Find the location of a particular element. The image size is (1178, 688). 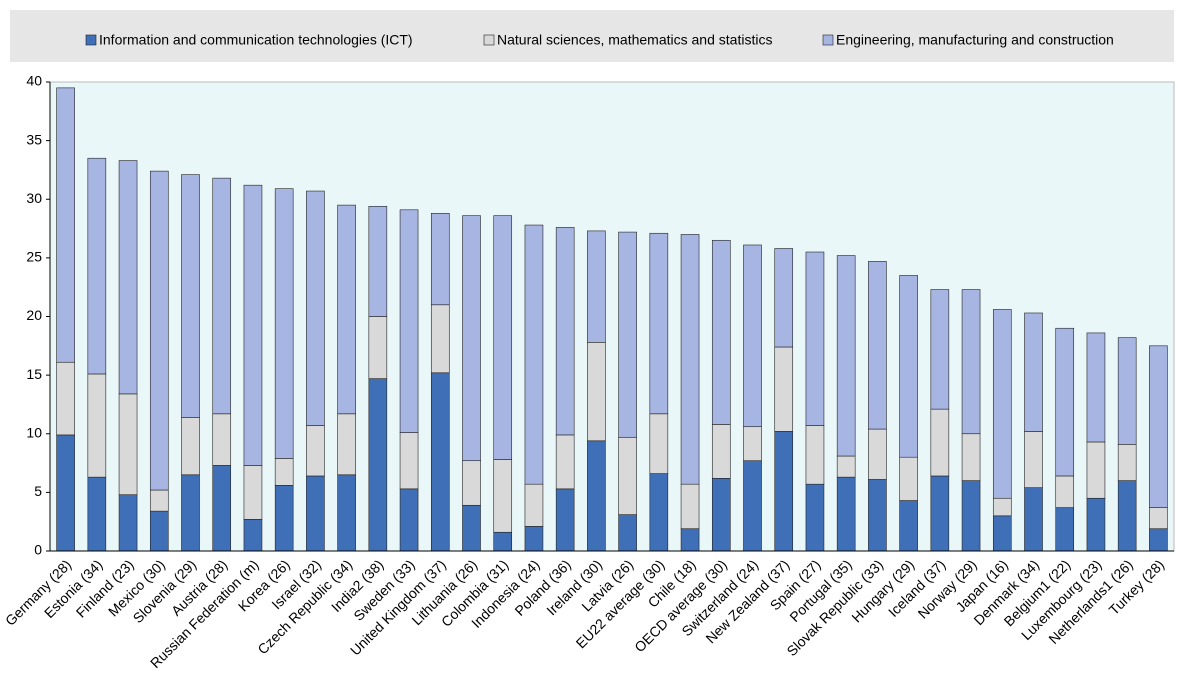

y-tick-label: 15 is located at coordinates (34, 374).